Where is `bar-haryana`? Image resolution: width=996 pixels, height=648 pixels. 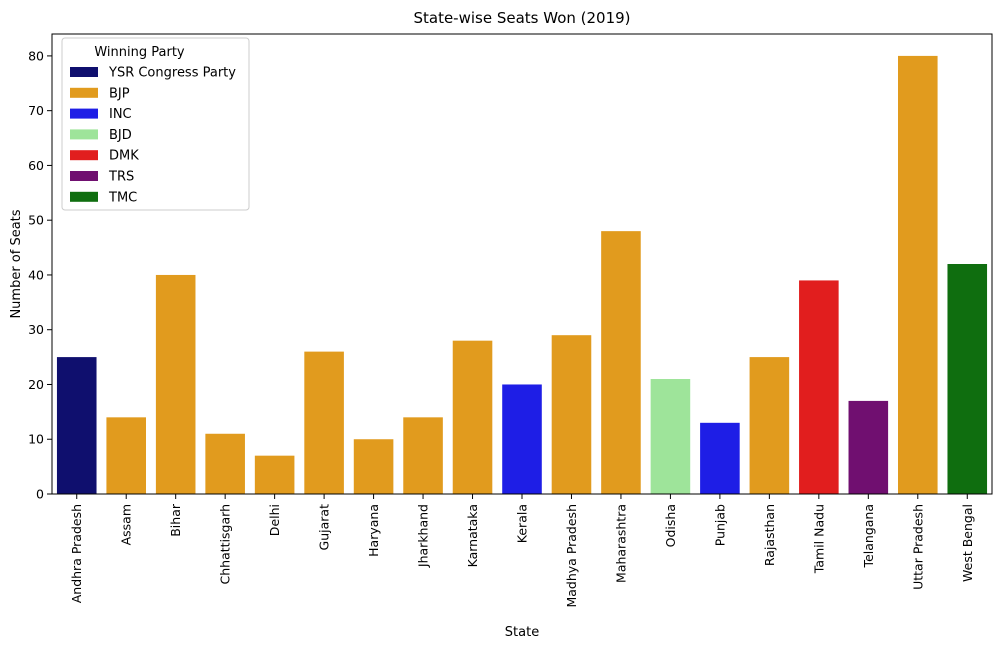 bar-haryana is located at coordinates (373, 466).